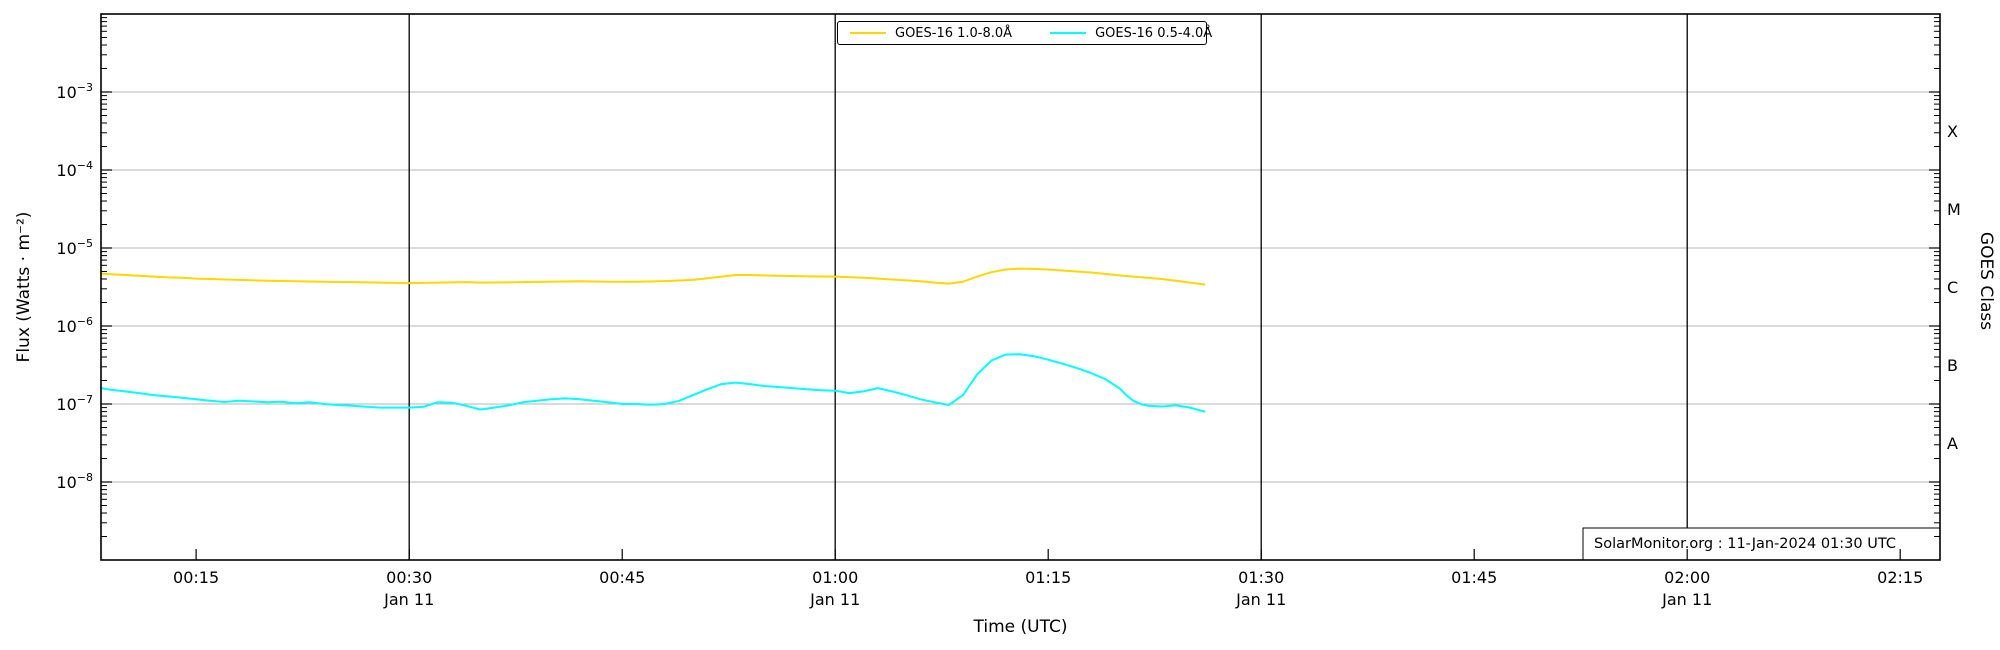 The height and width of the screenshot is (650, 2000). What do you see at coordinates (409, 577) in the screenshot?
I see `x-tick-label: 00:30` at bounding box center [409, 577].